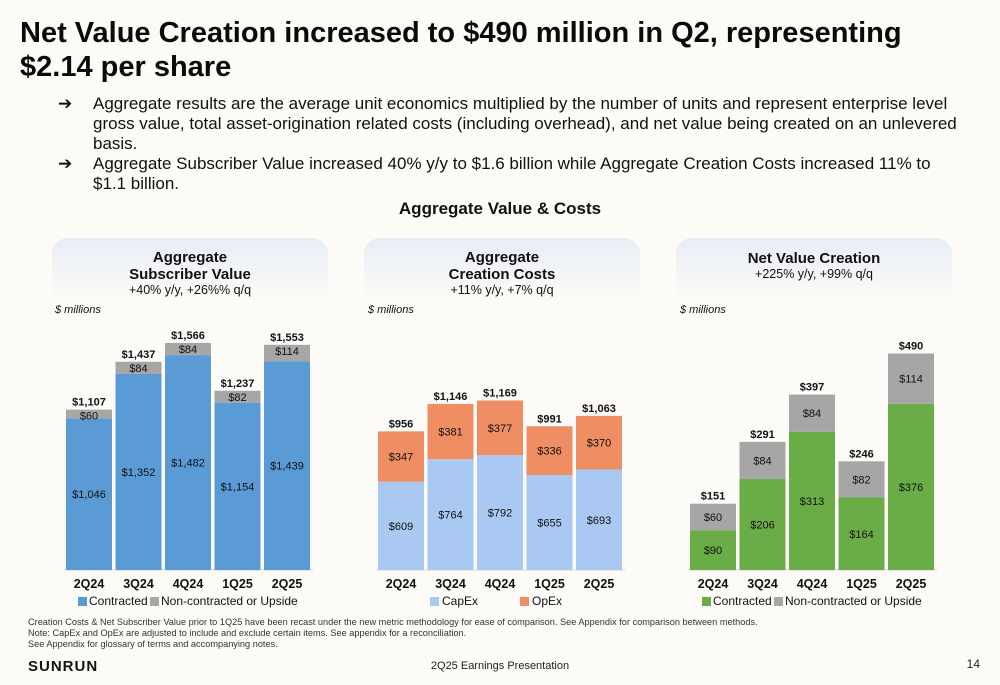 Image resolution: width=1000 pixels, height=685 pixels. I want to click on legend-label: Non-contracted or Upside, so click(853, 601).